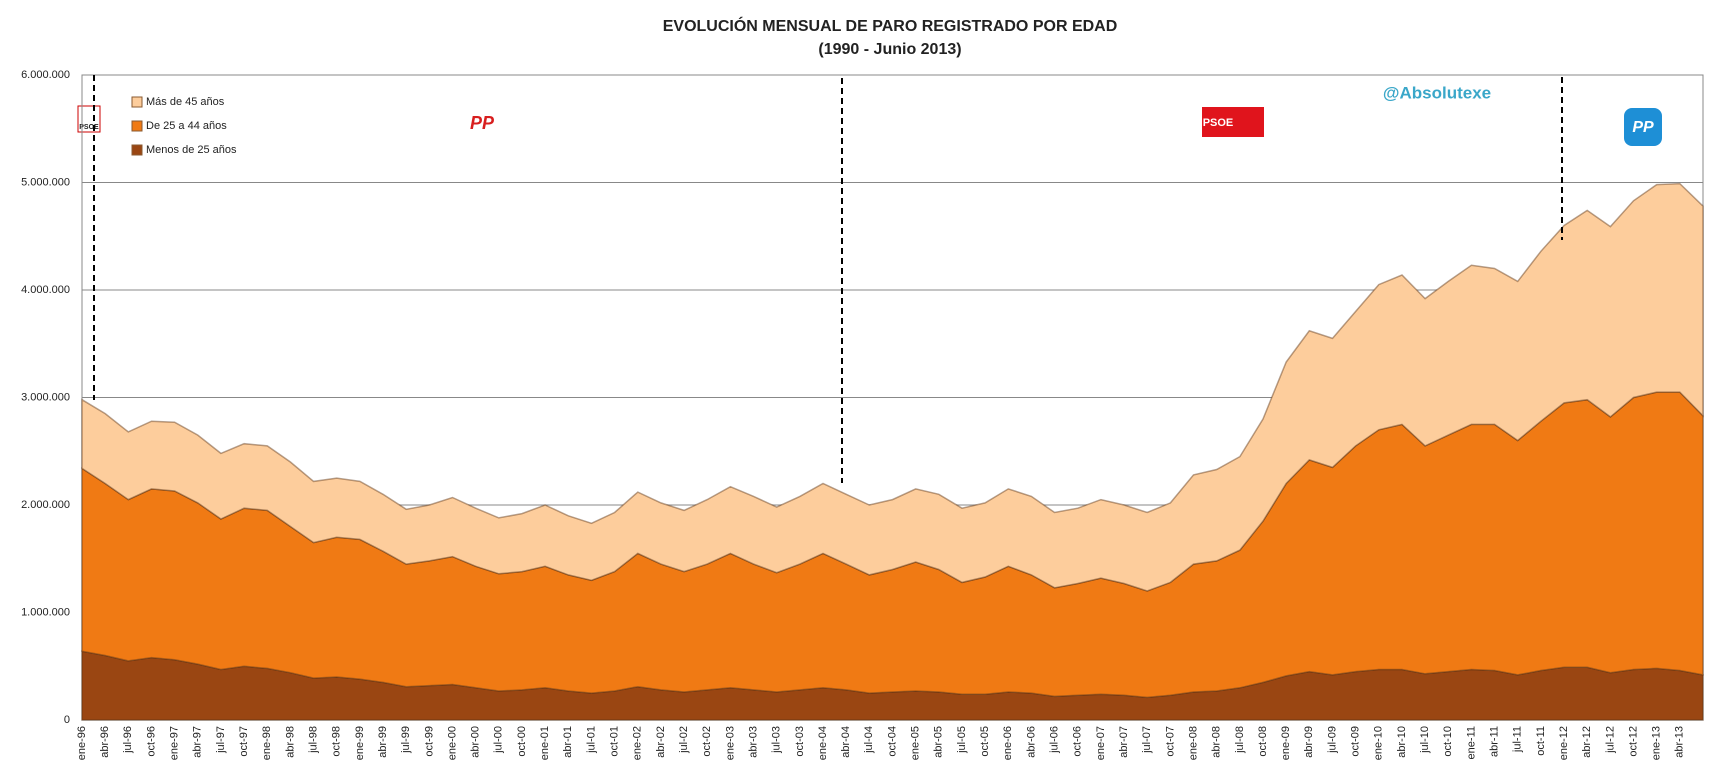 The height and width of the screenshot is (781, 1720). I want to click on x-tick-label: jul-07, so click(1147, 740).